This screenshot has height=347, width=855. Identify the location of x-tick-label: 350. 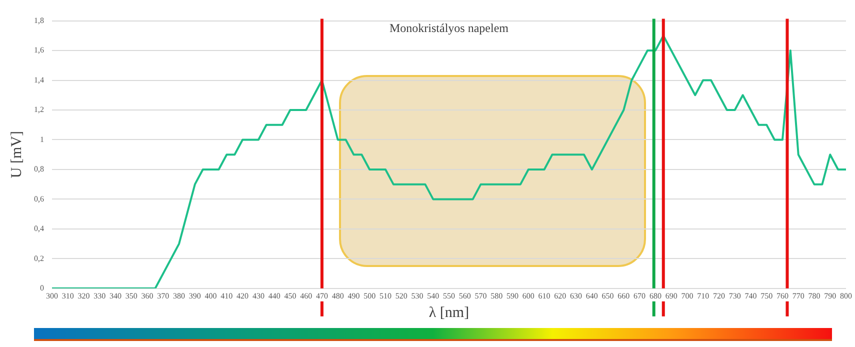
(131, 295).